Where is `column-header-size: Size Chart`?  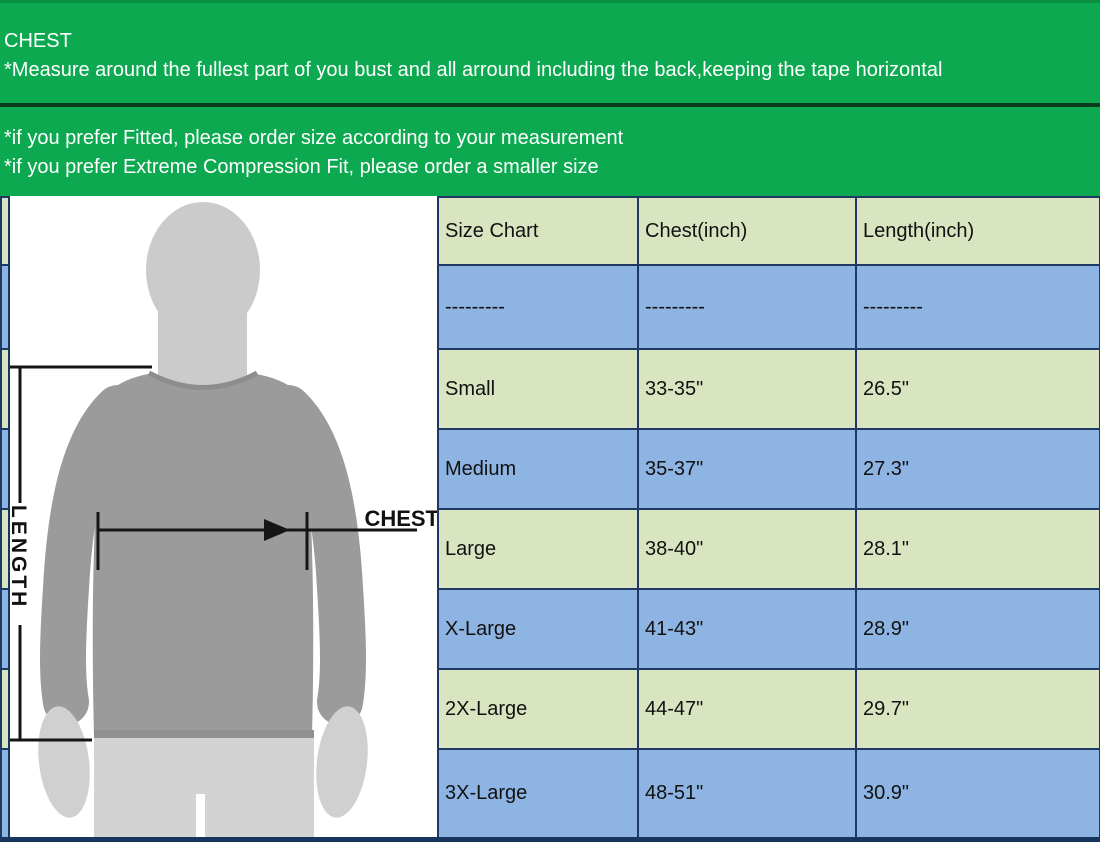
column-header-size: Size Chart is located at coordinates (538, 231).